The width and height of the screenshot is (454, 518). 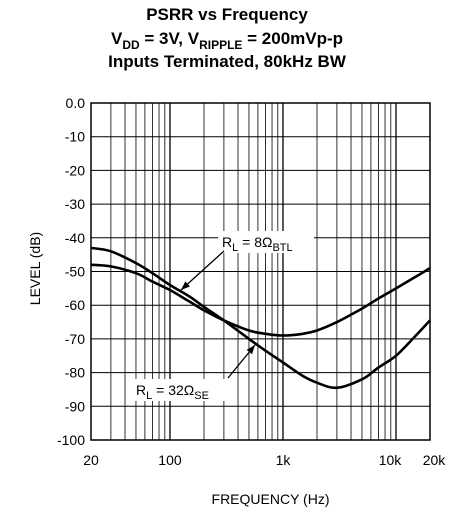 I want to click on x-axis-ticks: 20 100 1k 10k 20k, so click(x=264, y=460).